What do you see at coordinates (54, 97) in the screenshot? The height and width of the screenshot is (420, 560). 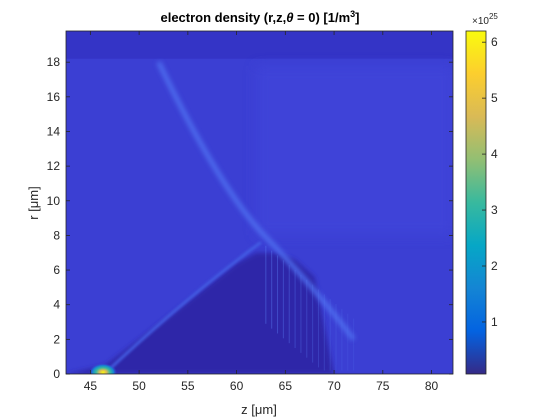 I see `y-tick-label: 16` at bounding box center [54, 97].